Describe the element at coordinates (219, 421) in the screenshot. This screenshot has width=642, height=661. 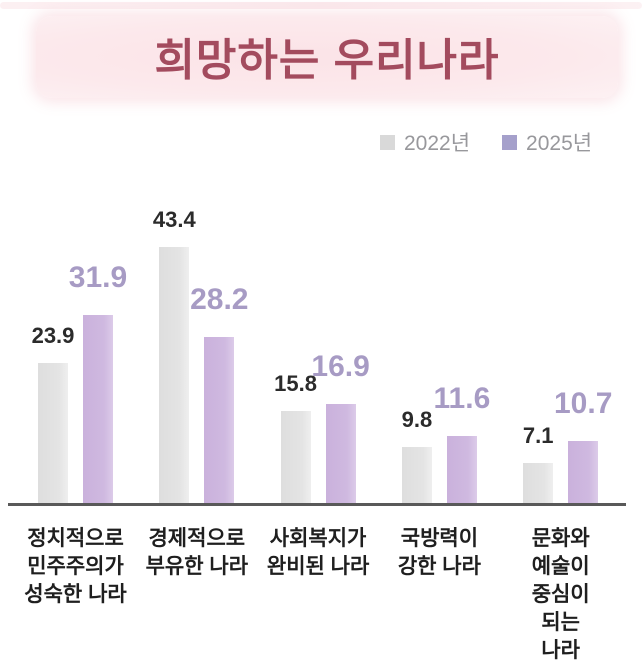
I see `bar-2025-group2` at that location.